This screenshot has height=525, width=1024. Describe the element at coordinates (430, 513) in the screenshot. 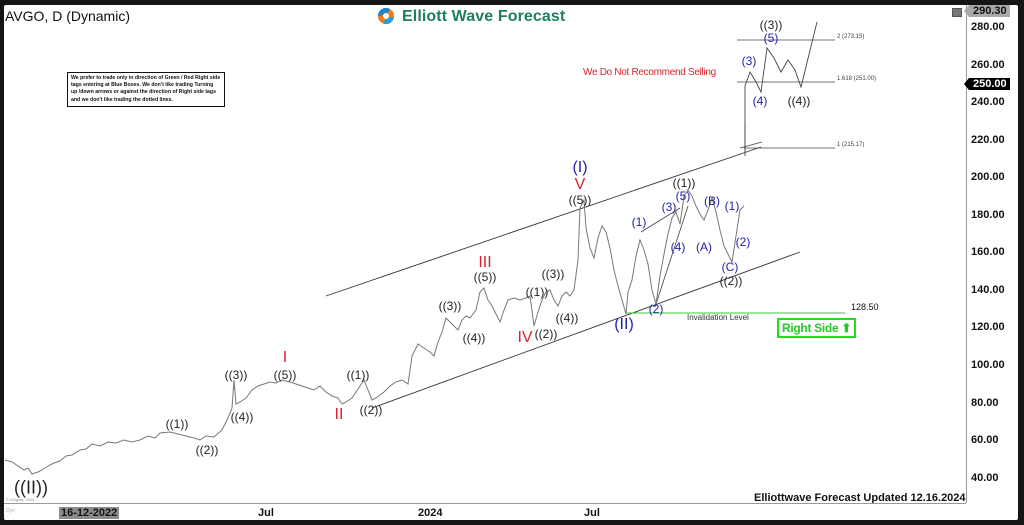

I see `x-tick: 2024` at that location.